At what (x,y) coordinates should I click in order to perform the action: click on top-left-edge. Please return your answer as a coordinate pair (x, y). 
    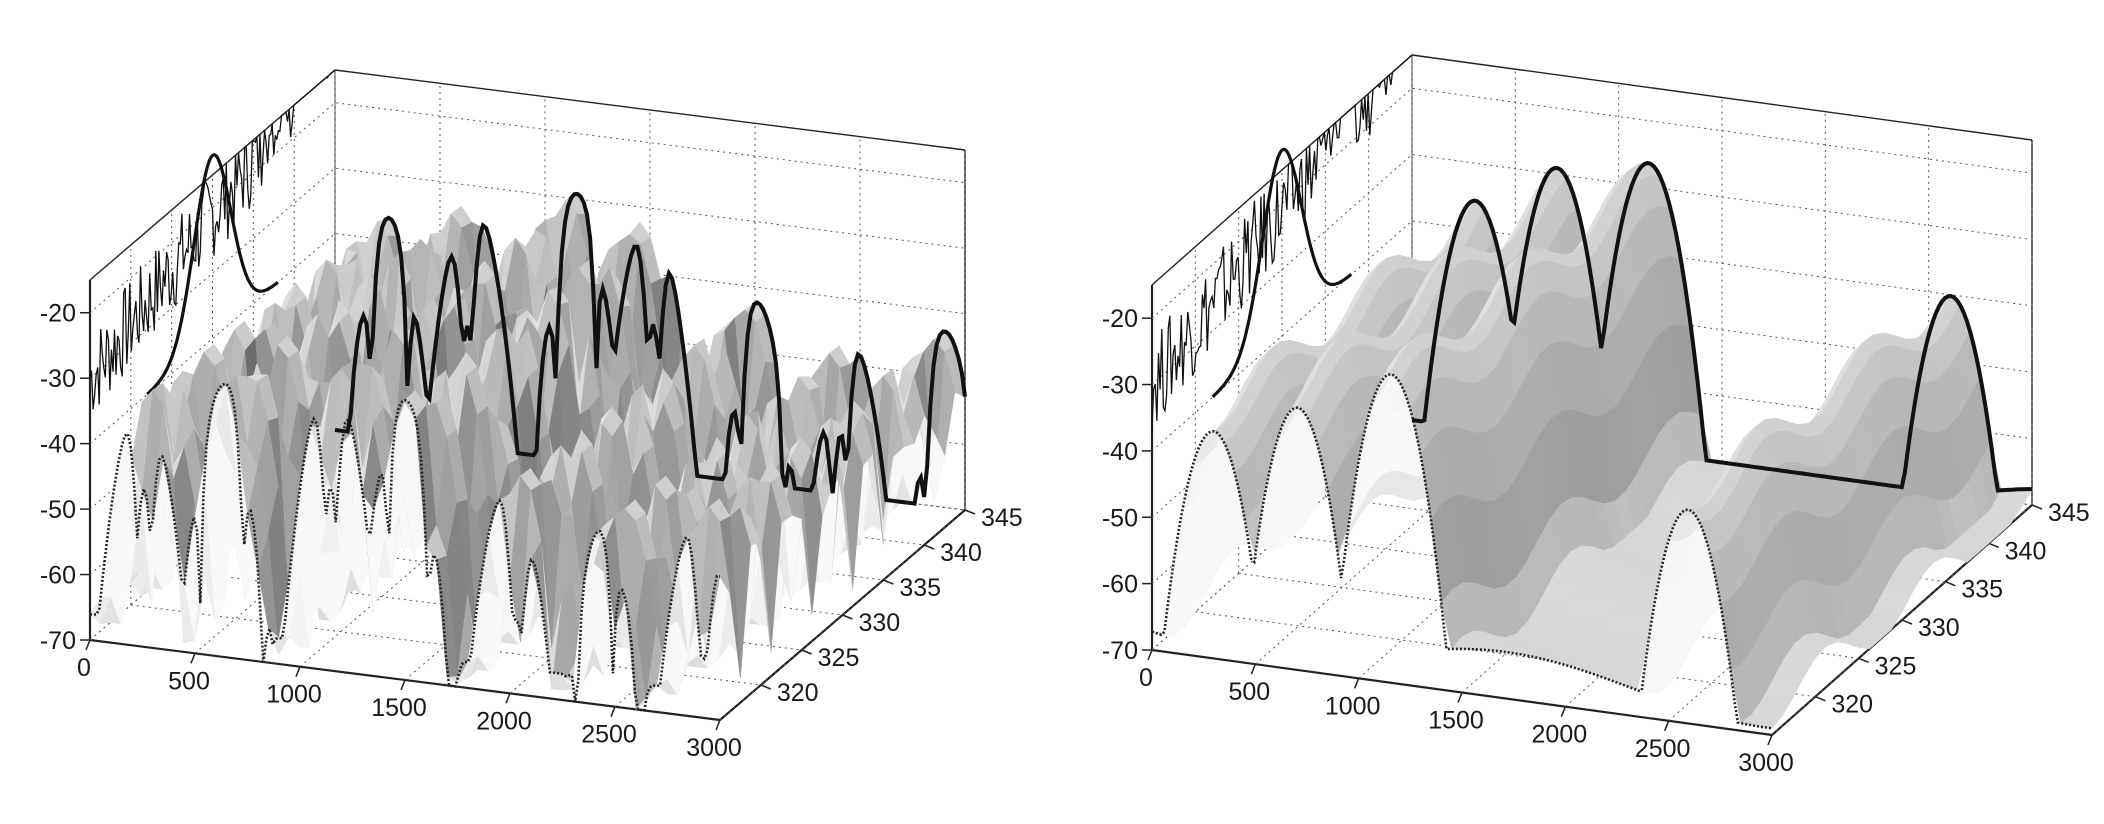
    Looking at the image, I should click on (1282, 170).